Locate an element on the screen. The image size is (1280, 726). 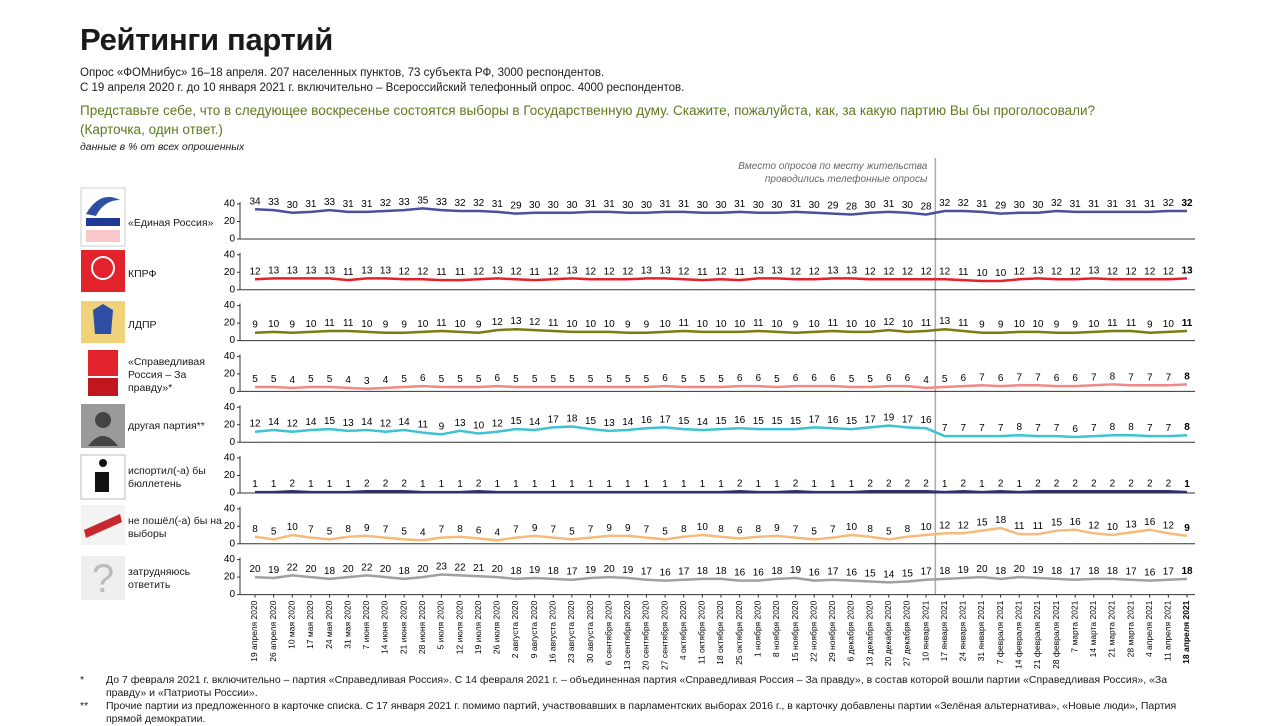
x-tick-label: 18 октября 2020 is located at coordinates (720, 632).